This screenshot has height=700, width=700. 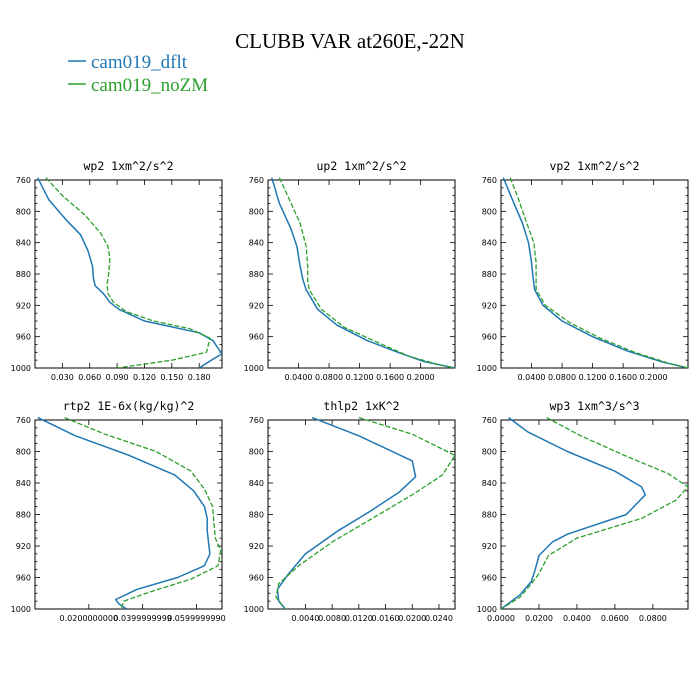 I want to click on x-tick-label: 0.0240, so click(x=439, y=618).